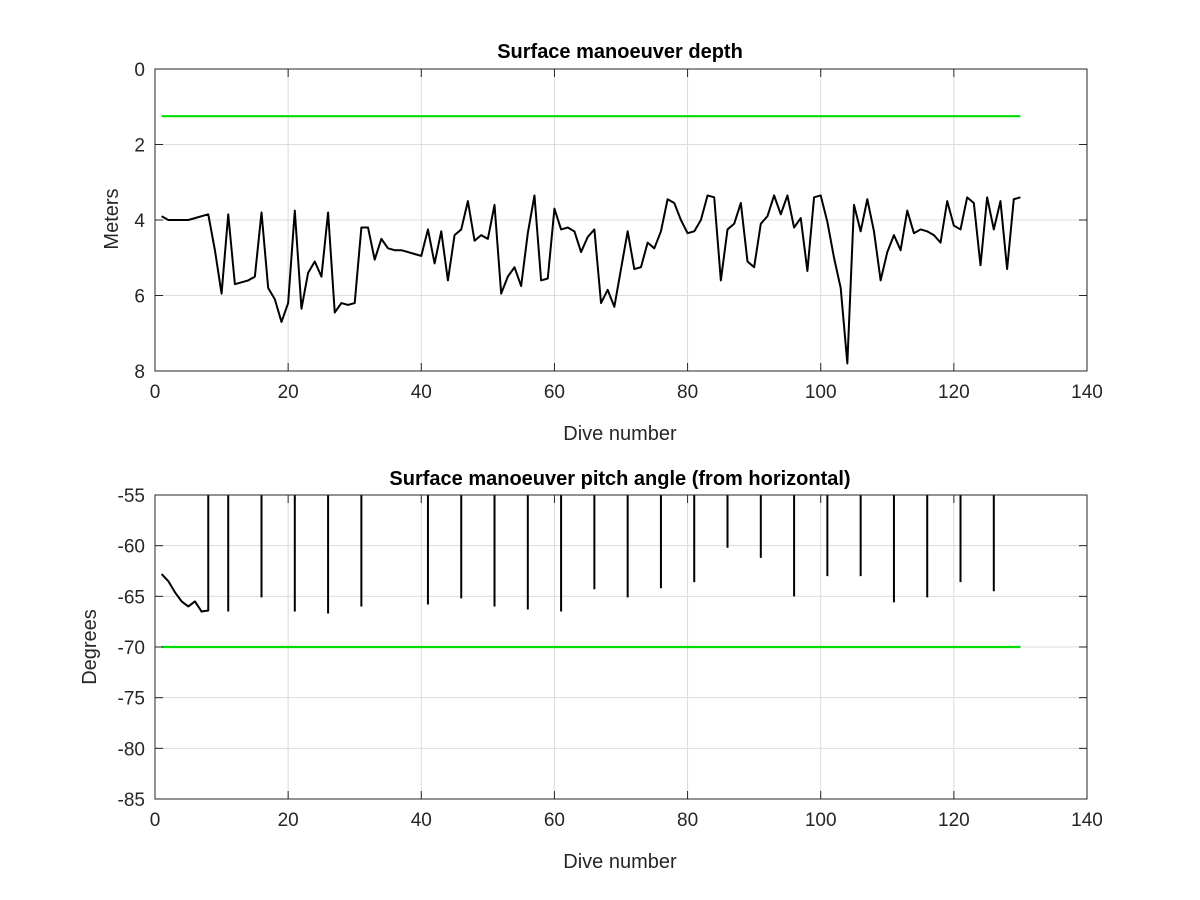 This screenshot has width=1200, height=900. What do you see at coordinates (131, 699) in the screenshot?
I see `y-tick-label: -75` at bounding box center [131, 699].